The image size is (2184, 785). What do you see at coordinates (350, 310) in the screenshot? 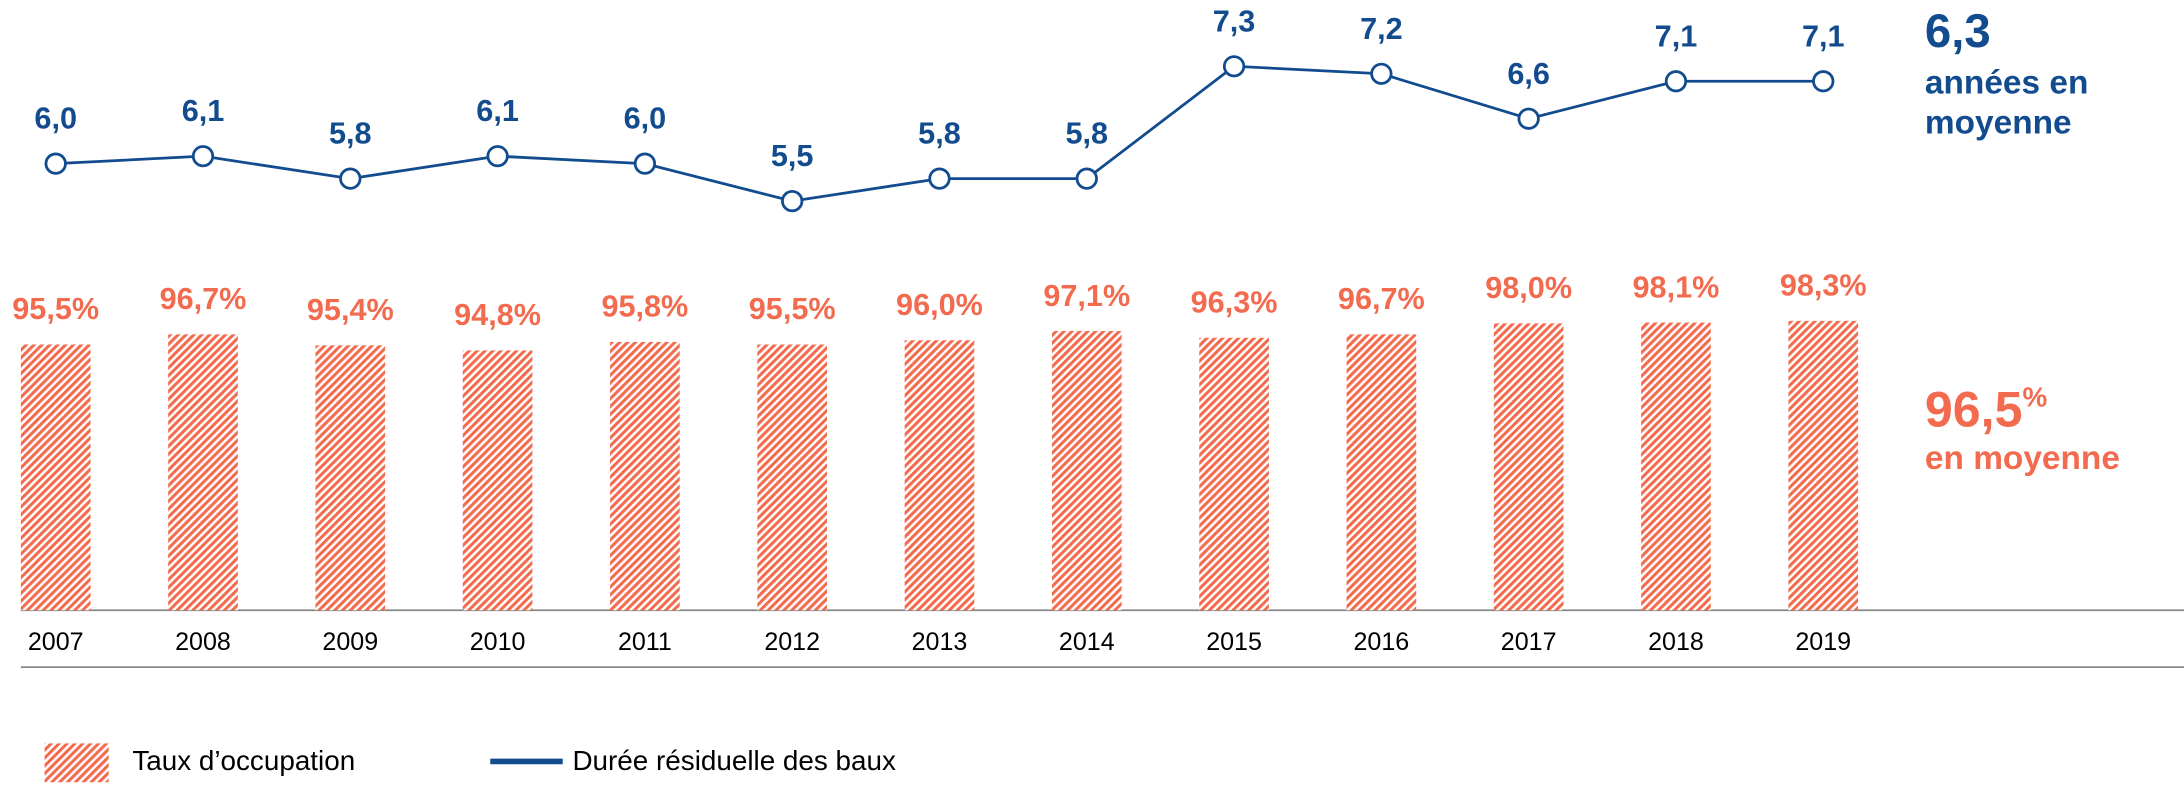
I see `data-label: 95,4%` at bounding box center [350, 310].